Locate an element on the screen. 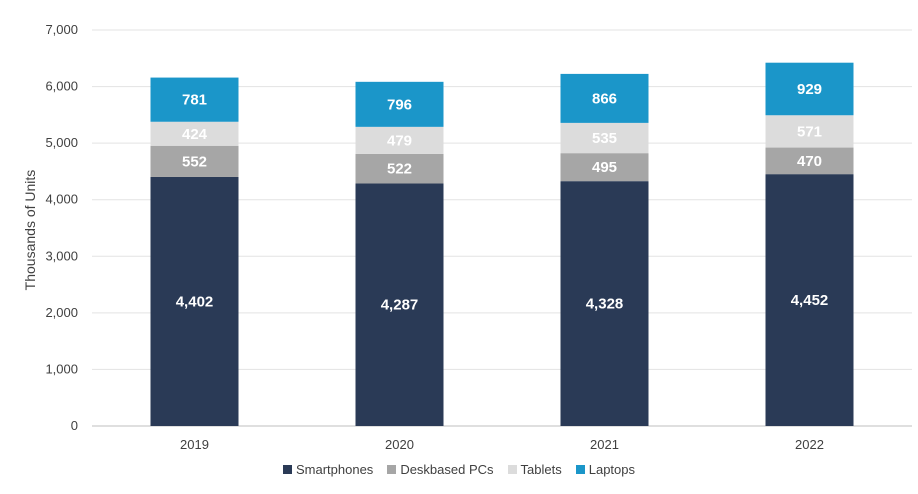  bar-segment-laptops-2019 is located at coordinates (194, 99).